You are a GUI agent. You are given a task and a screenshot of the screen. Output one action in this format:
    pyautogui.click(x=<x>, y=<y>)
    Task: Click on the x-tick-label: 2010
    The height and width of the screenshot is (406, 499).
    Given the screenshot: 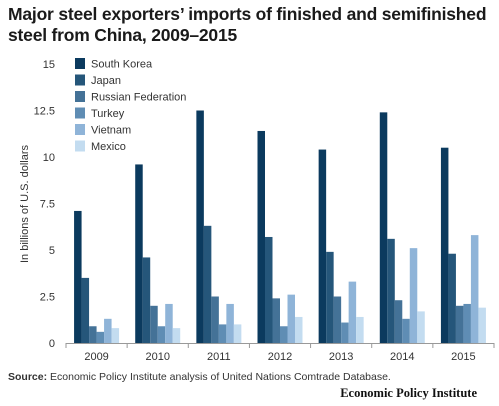 What is the action you would take?
    pyautogui.click(x=157, y=357)
    